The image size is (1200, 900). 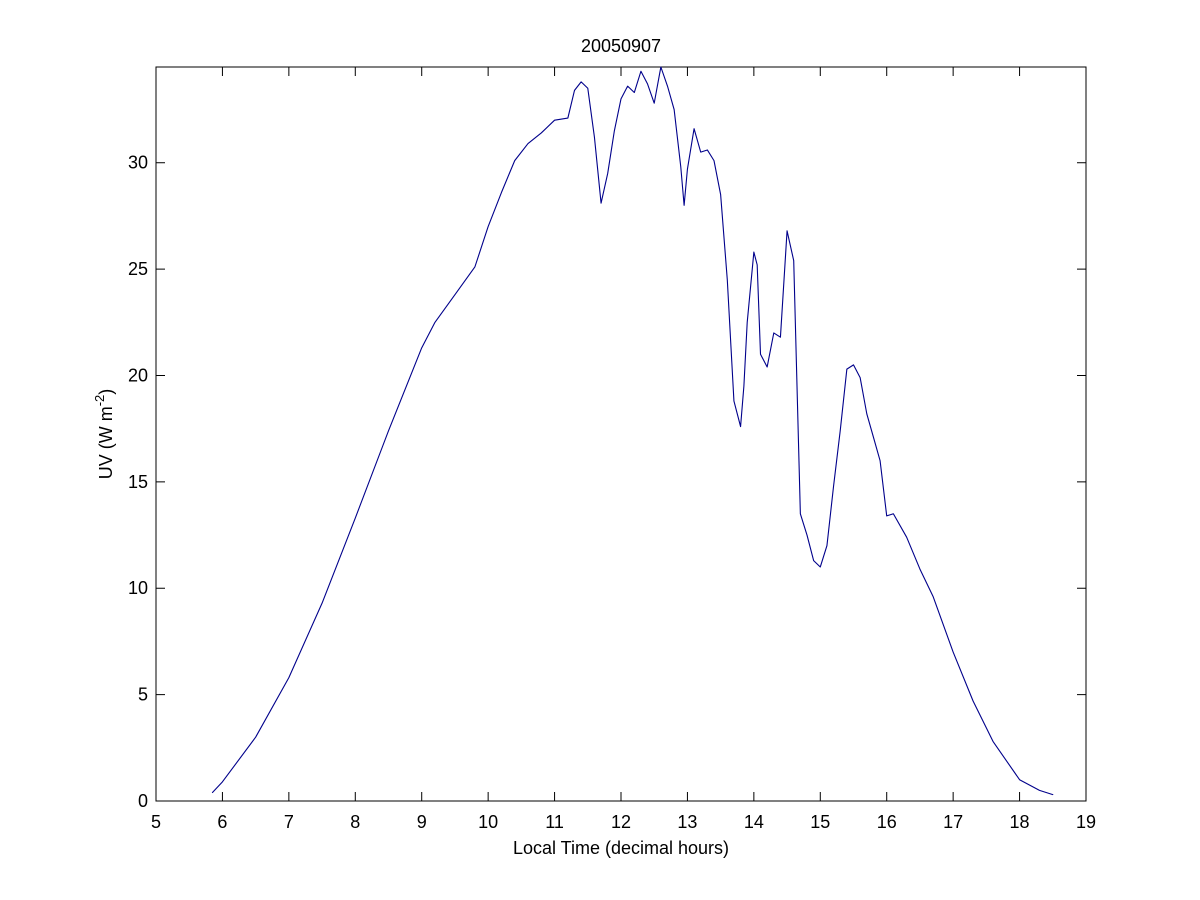 What do you see at coordinates (621, 46) in the screenshot?
I see `chart-title: 20050907` at bounding box center [621, 46].